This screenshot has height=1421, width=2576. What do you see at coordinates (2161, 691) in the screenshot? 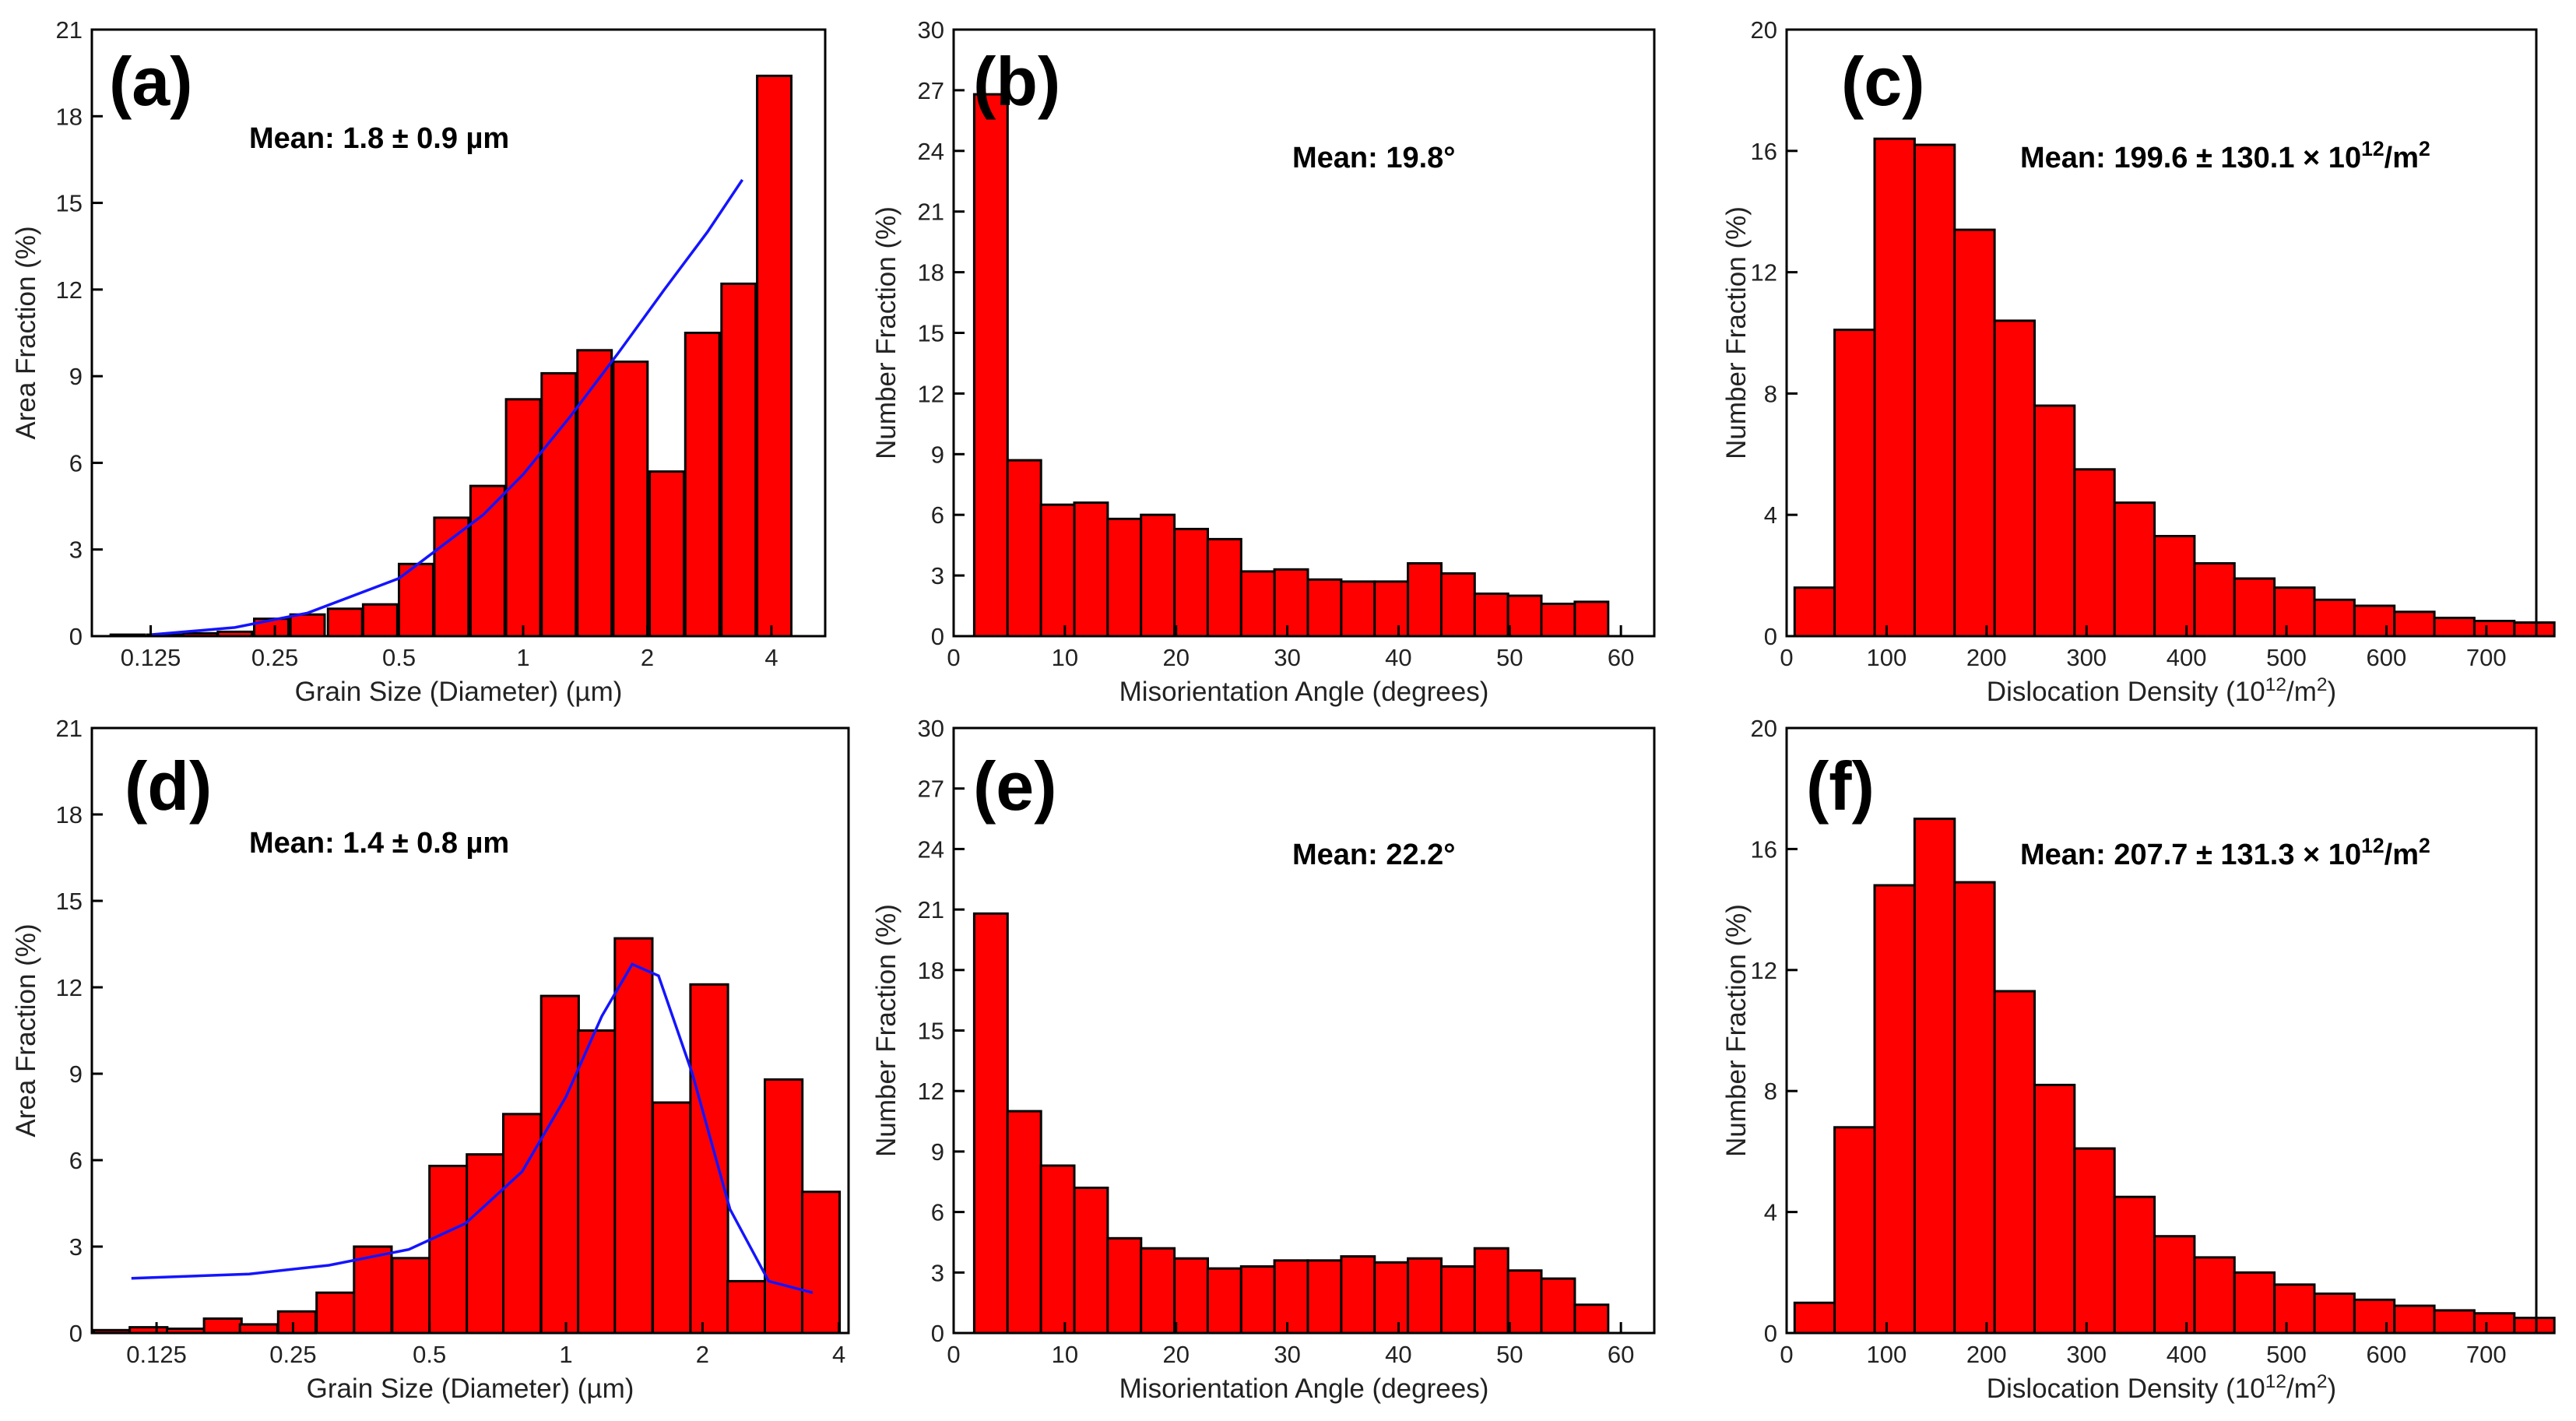
I see `x-axis-label-c: Dislocation Density (1012/m2)` at bounding box center [2161, 691].